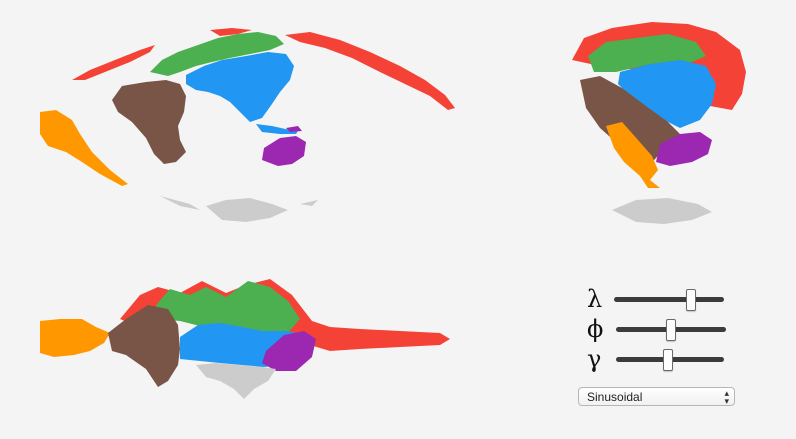  Describe the element at coordinates (245, 339) in the screenshot. I see `bottom-projection-map` at that location.